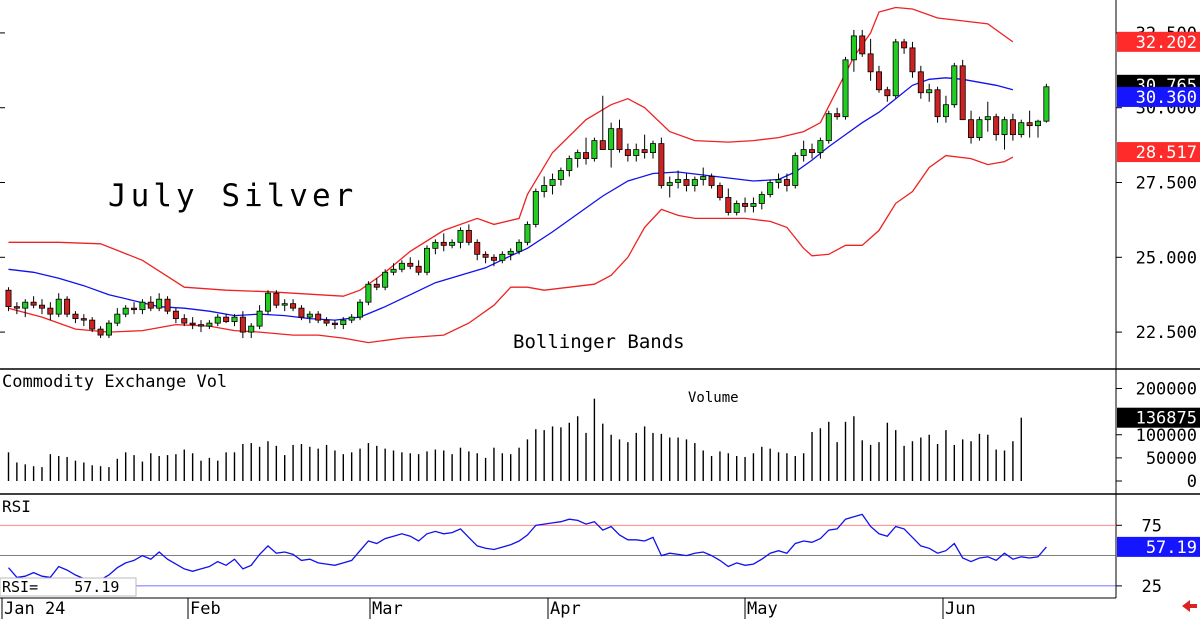  Describe the element at coordinates (1166, 153) in the screenshot. I see `price-marker-text: 28.517` at that location.